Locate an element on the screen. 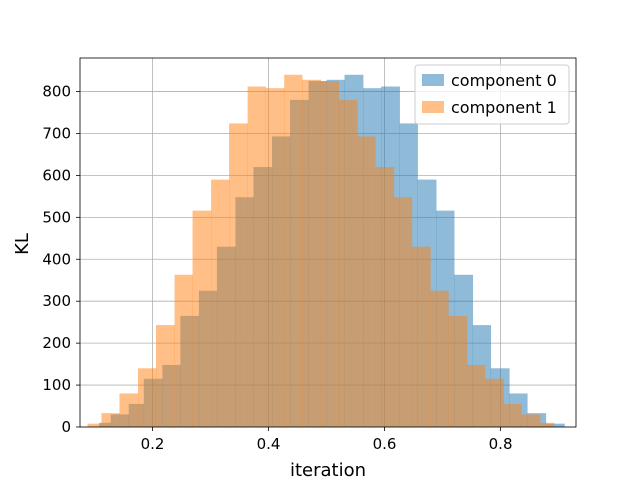 The image size is (640, 480). y-tick-label: 400 is located at coordinates (56, 259).